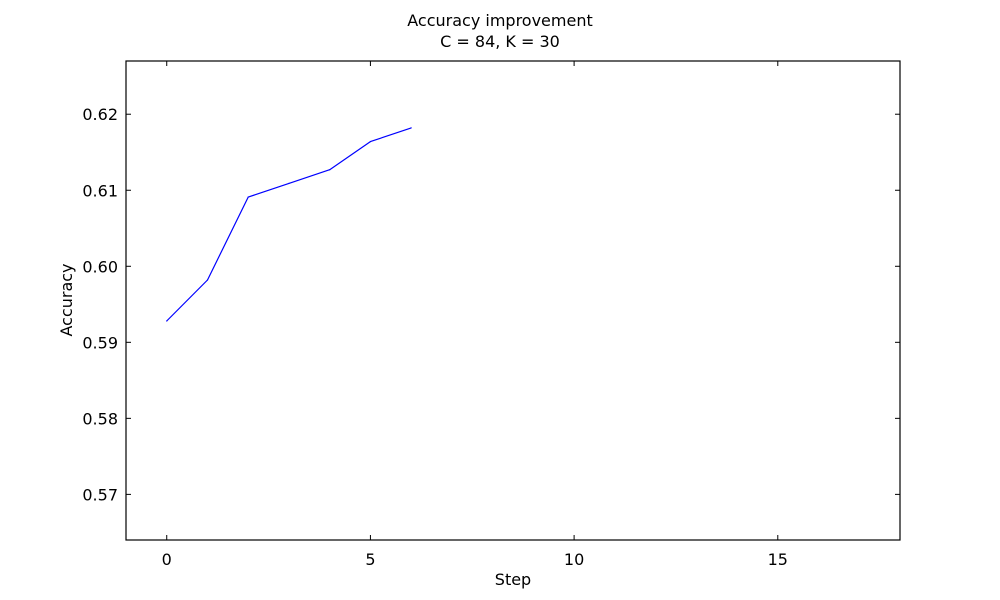  What do you see at coordinates (513, 579) in the screenshot?
I see `x-axis-label: Step` at bounding box center [513, 579].